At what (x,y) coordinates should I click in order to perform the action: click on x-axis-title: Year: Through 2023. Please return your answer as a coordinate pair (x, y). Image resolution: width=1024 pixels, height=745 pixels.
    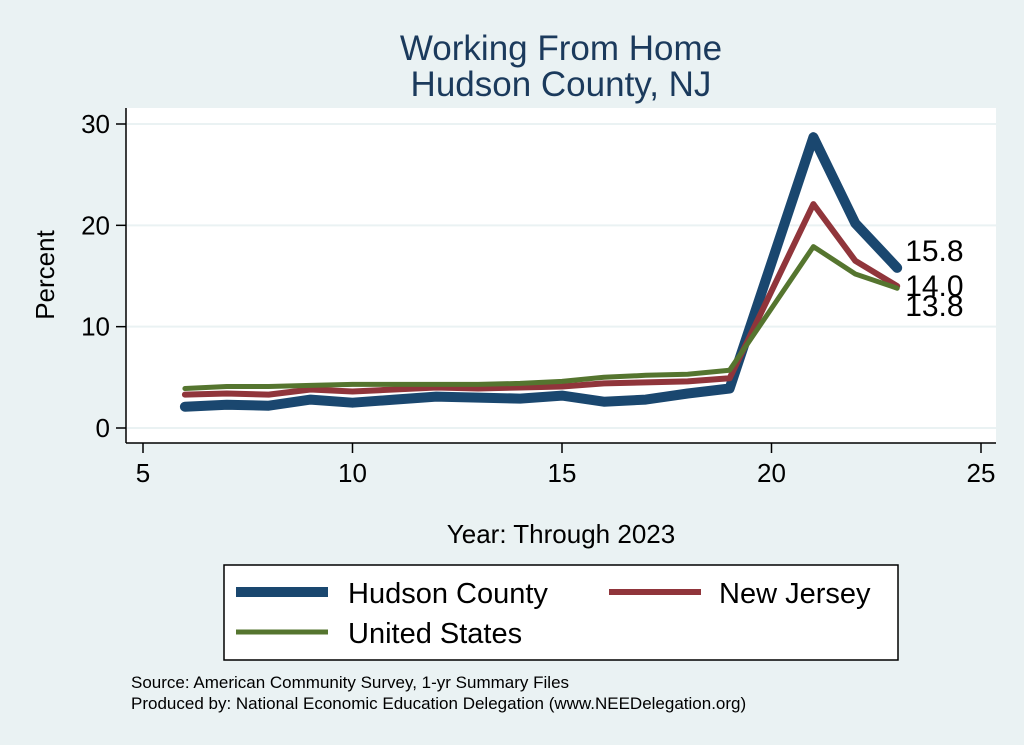
    Looking at the image, I should click on (561, 534).